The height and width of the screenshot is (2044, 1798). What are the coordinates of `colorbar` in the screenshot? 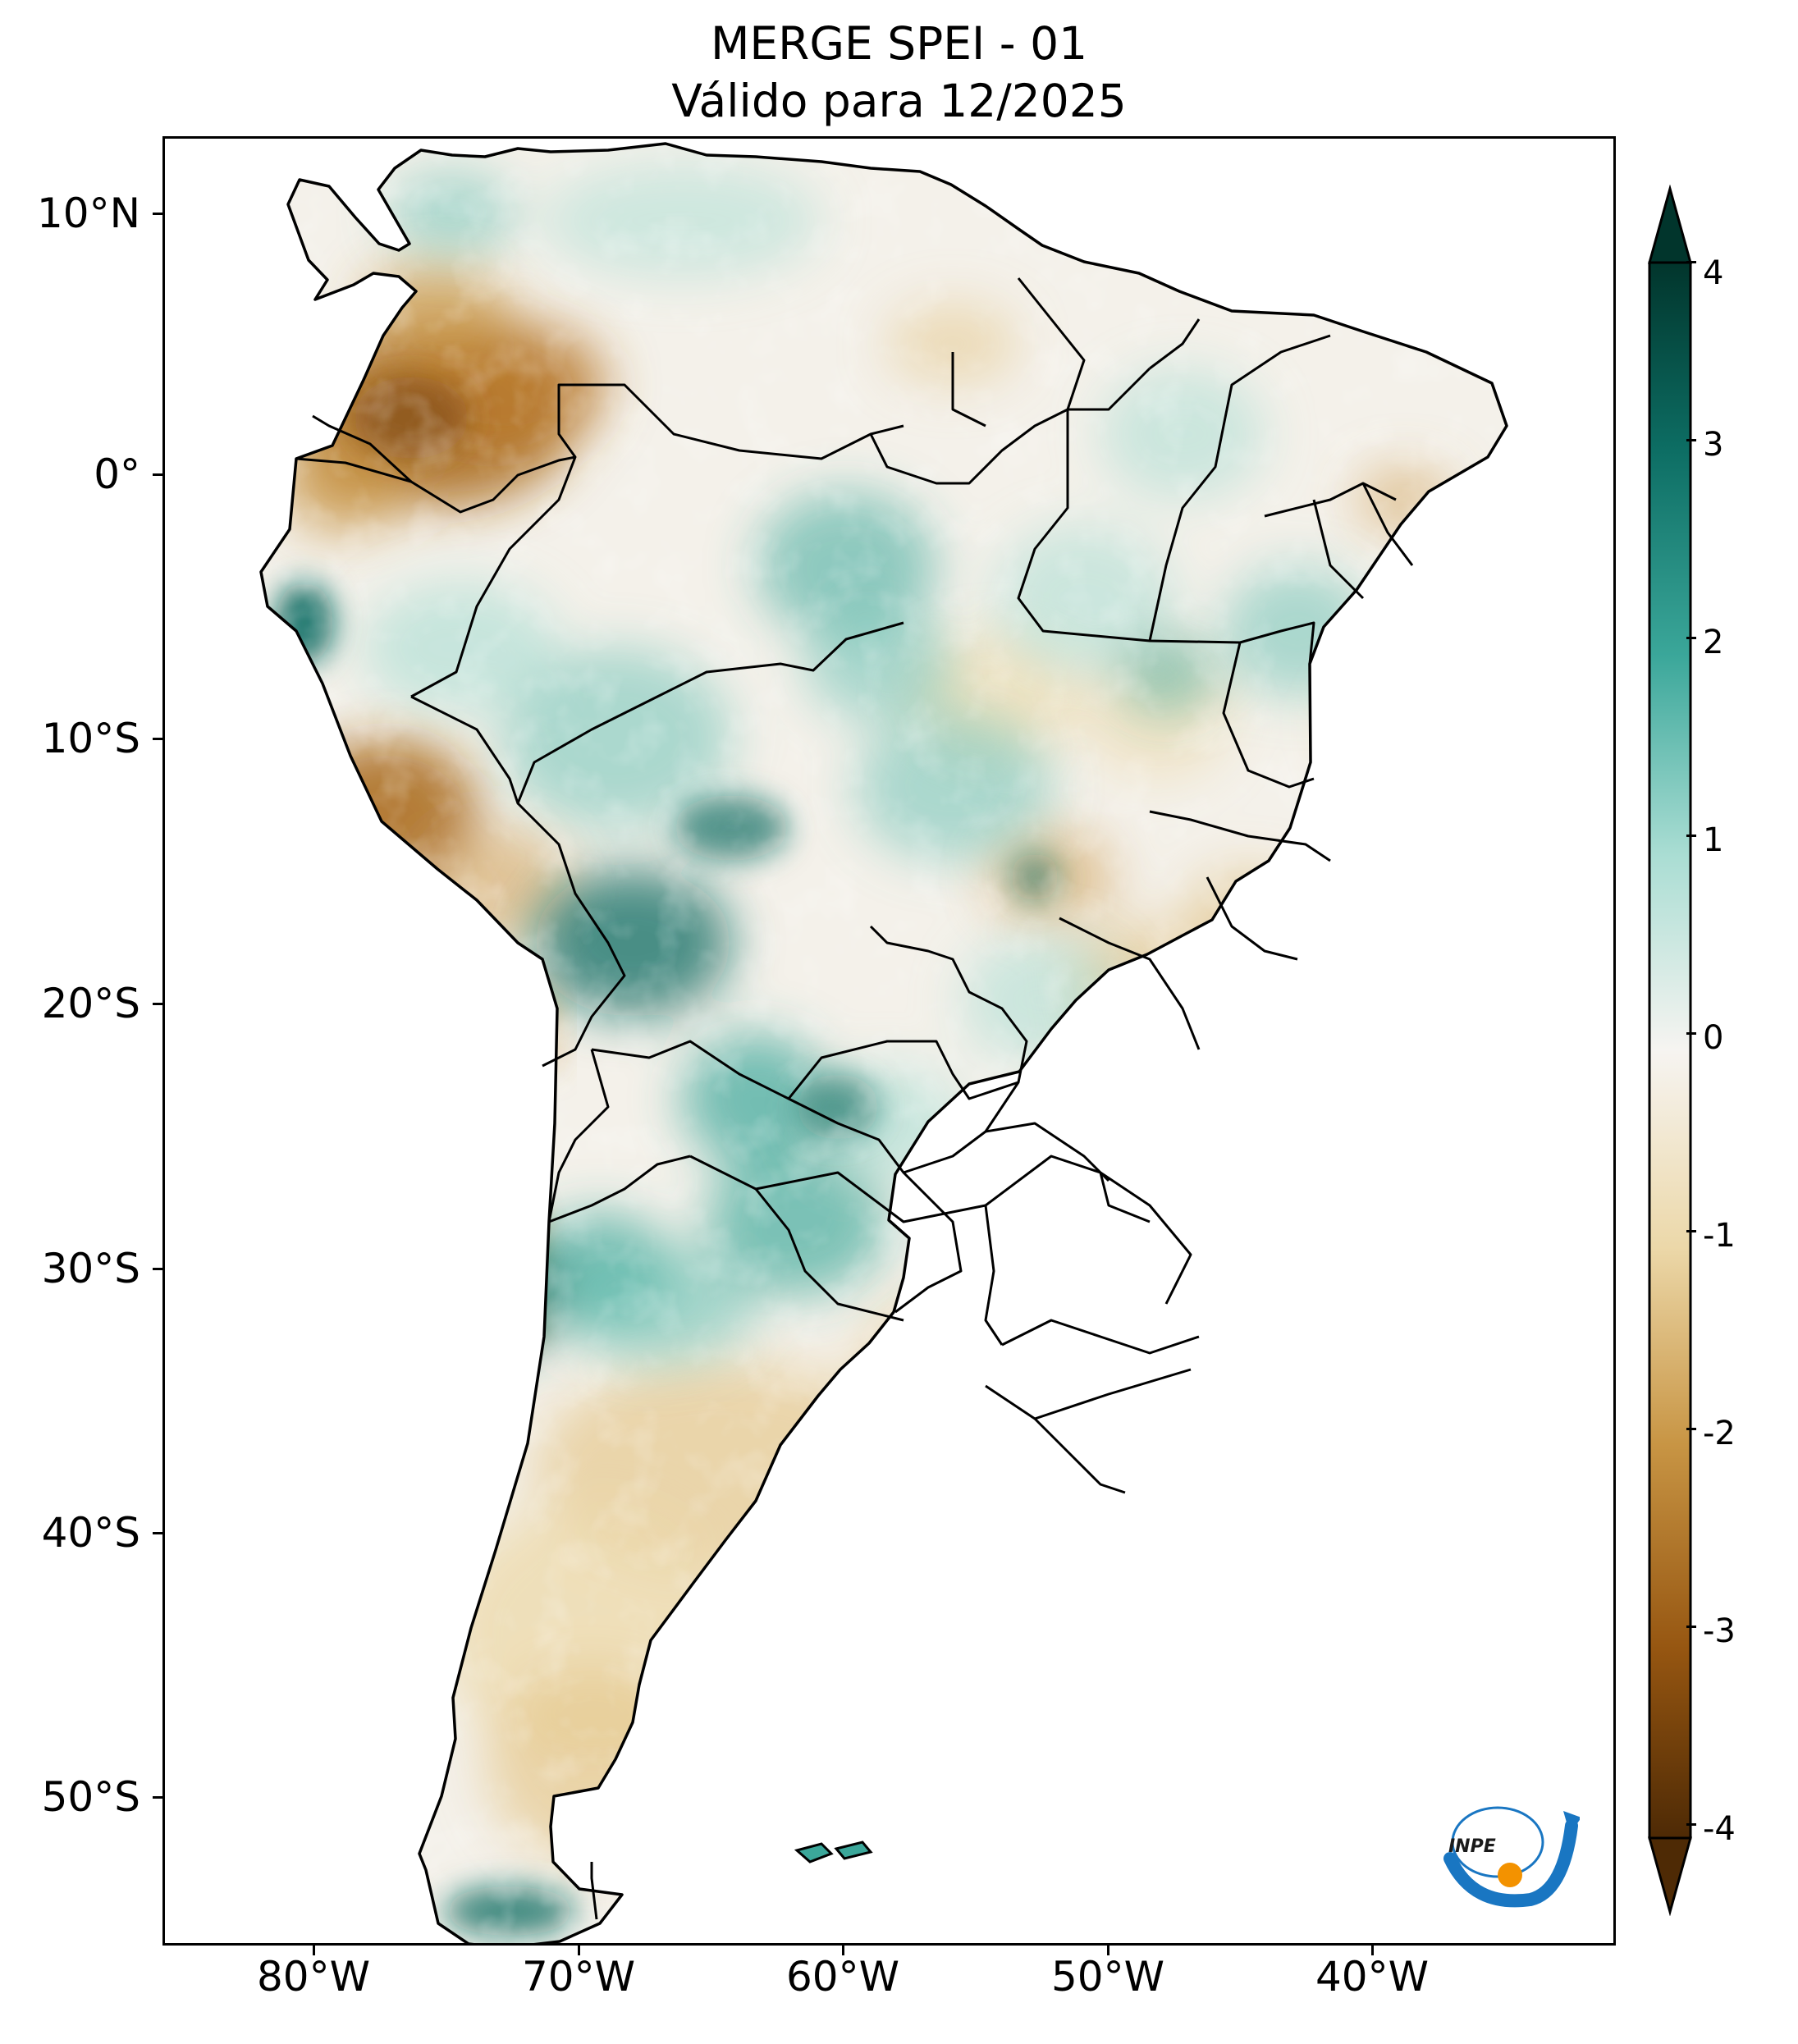 It's located at (1670, 1050).